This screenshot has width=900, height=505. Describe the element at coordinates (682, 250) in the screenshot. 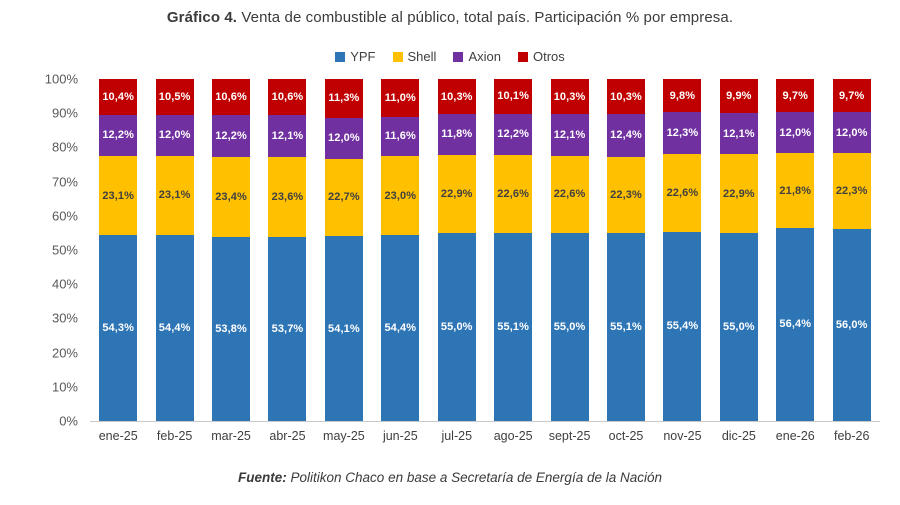

I see `bar-nov-25: 9,8% 12,3% 22,6% 55,4%` at that location.